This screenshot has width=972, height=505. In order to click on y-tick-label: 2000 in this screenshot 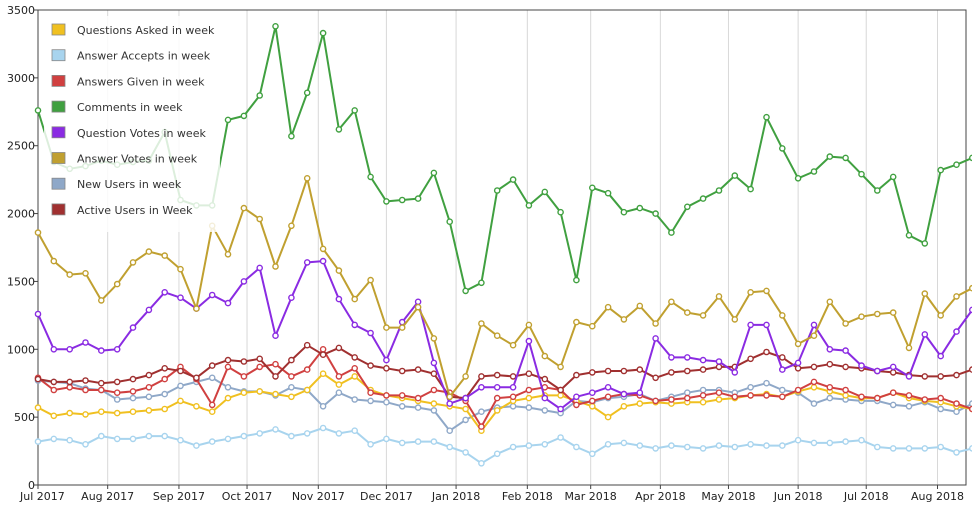, I will do `click(21, 214)`.